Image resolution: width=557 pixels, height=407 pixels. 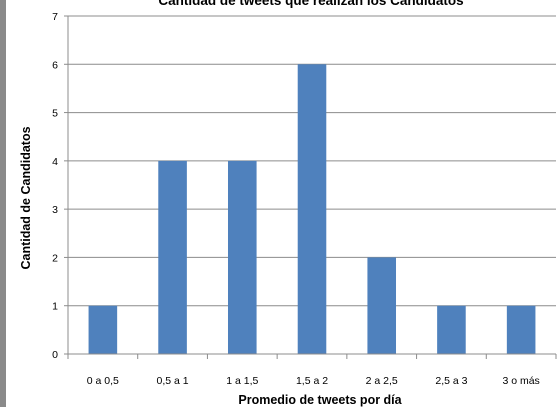 I want to click on x-tick-label: 2 a 2,5, so click(x=382, y=381).